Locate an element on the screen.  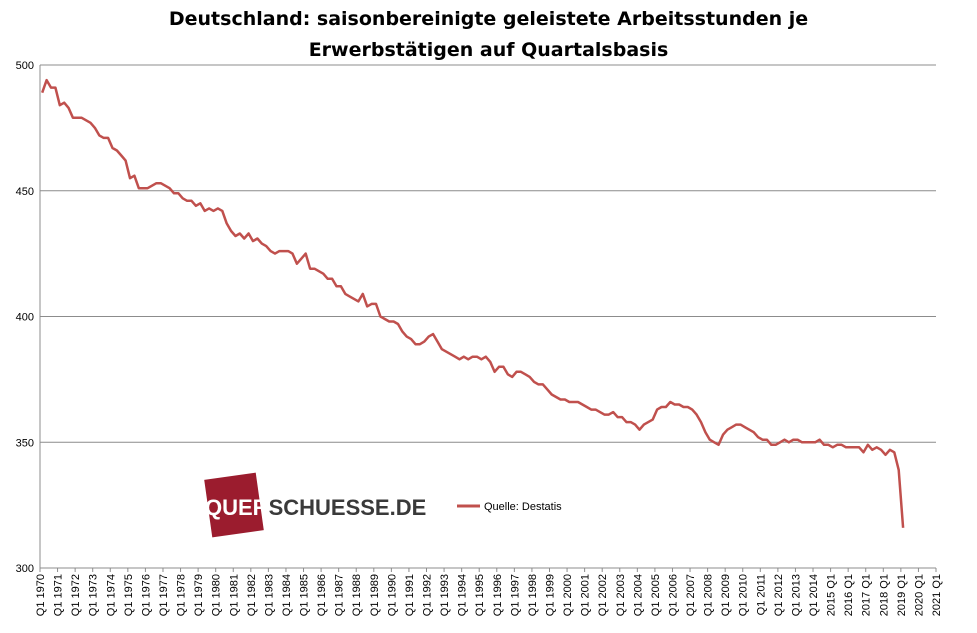
x-tick-label: Q1 2008 is located at coordinates (709, 595).